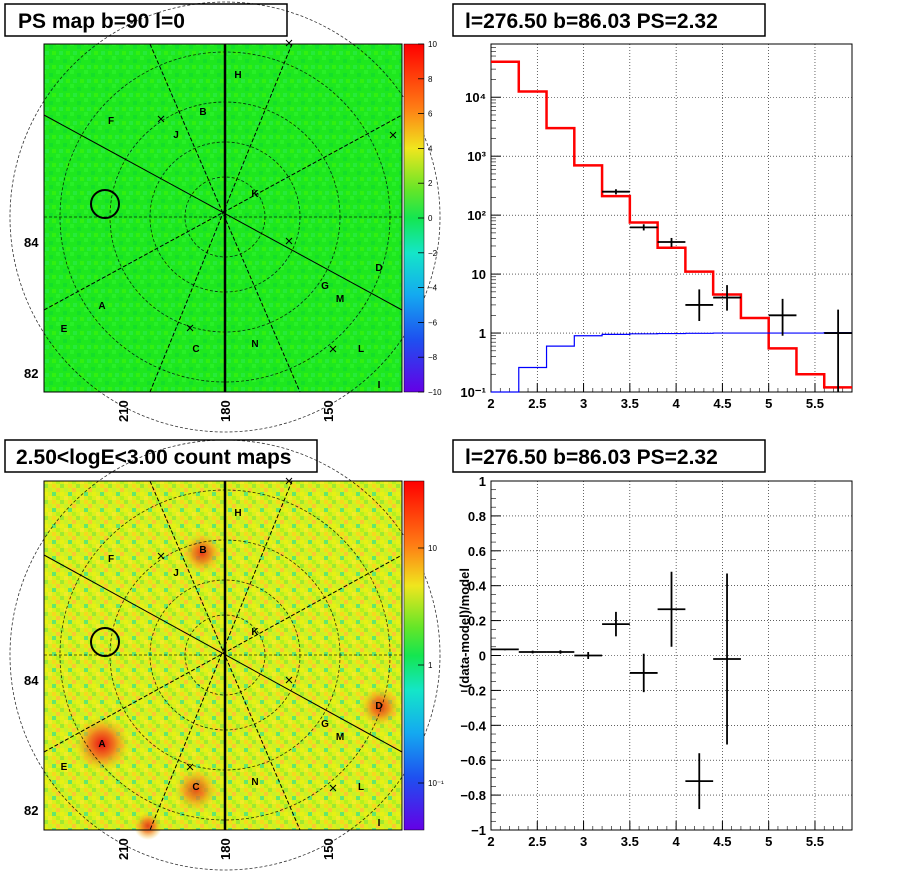 Image resolution: width=898 pixels, height=875 pixels. I want to click on count-map-xtick-150: 150, so click(328, 849).